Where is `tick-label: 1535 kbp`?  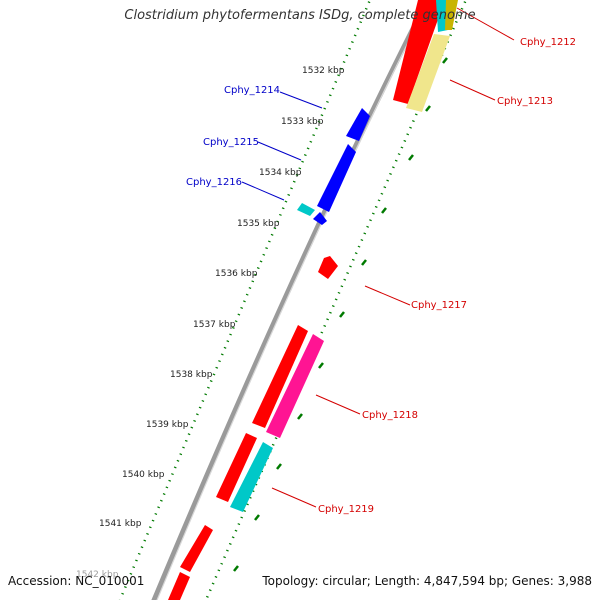
tick-label: 1535 kbp is located at coordinates (258, 224).